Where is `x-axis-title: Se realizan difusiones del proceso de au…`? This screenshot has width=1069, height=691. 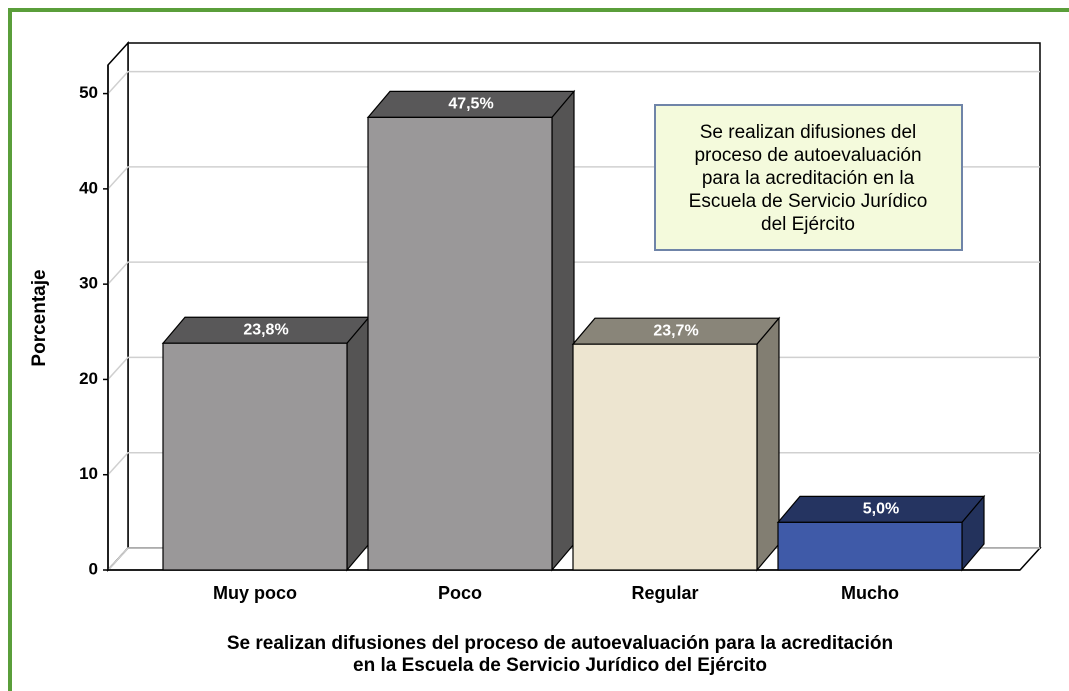
x-axis-title: Se realizan difusiones del proceso de au… is located at coordinates (560, 643).